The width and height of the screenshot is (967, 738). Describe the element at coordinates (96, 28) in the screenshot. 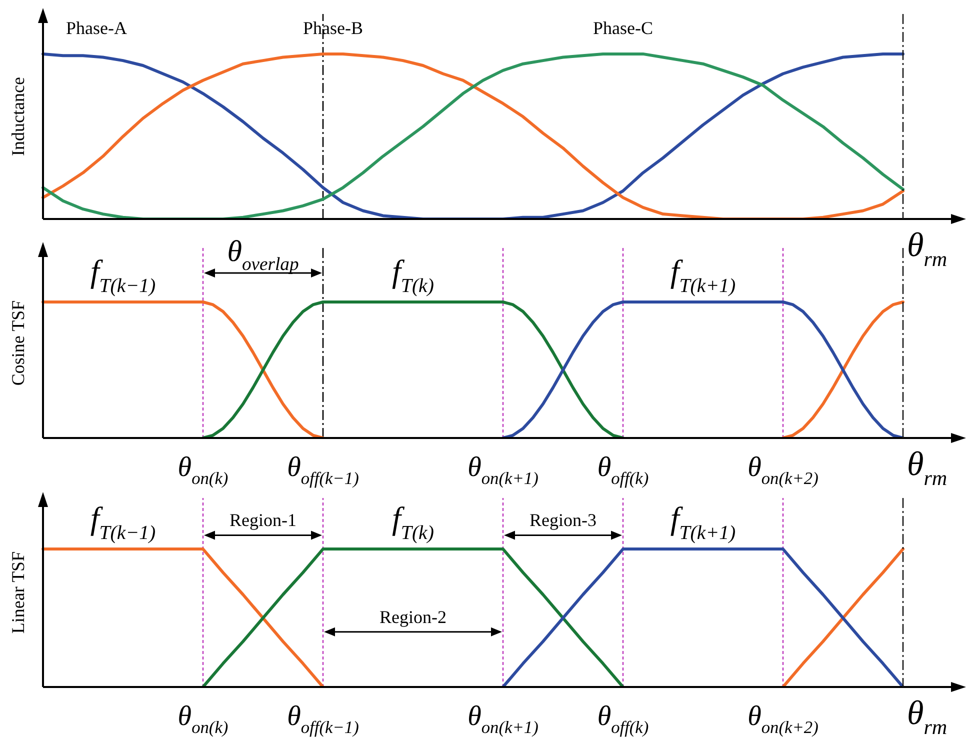

I see `series-label: Phase-A` at that location.